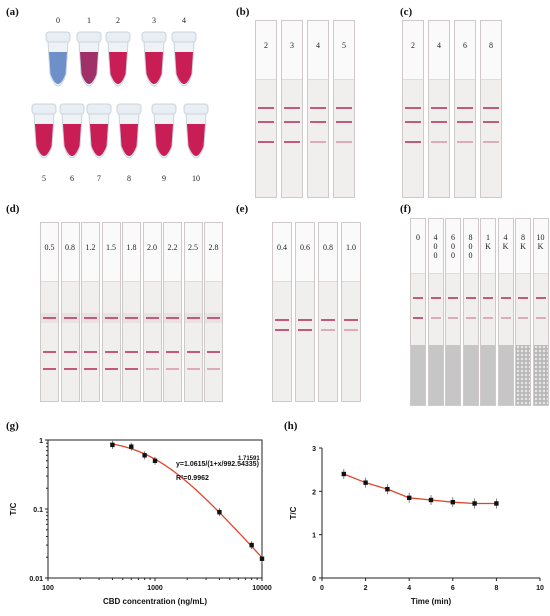 The image size is (550, 616). I want to click on y-tick-label: 0.1, so click(38, 510).